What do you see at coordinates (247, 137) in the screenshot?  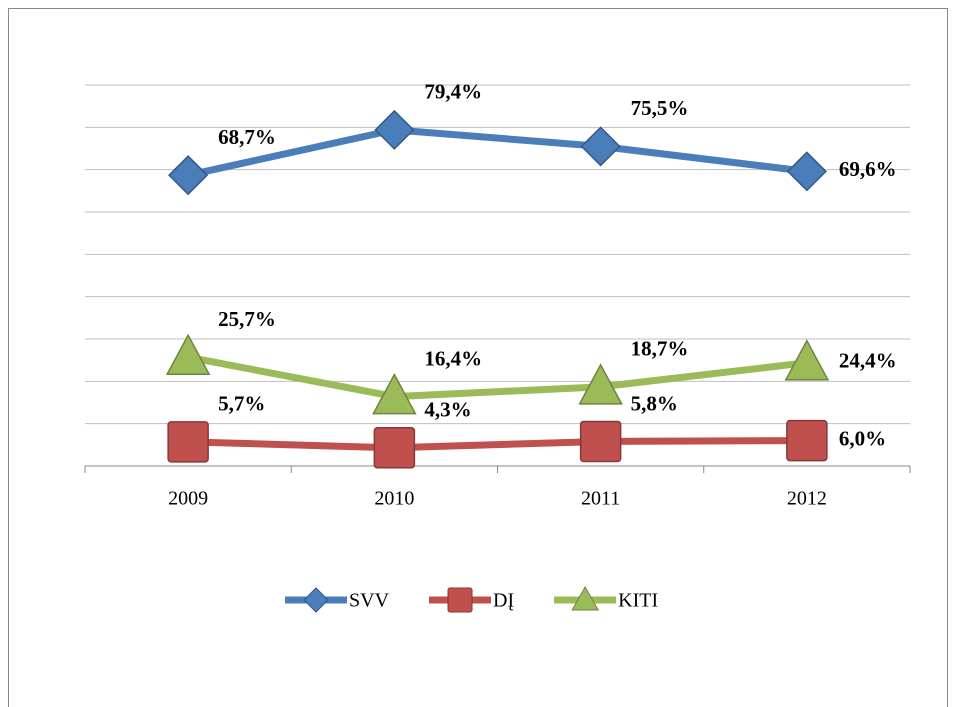 I see `data-label: 68,7%` at bounding box center [247, 137].